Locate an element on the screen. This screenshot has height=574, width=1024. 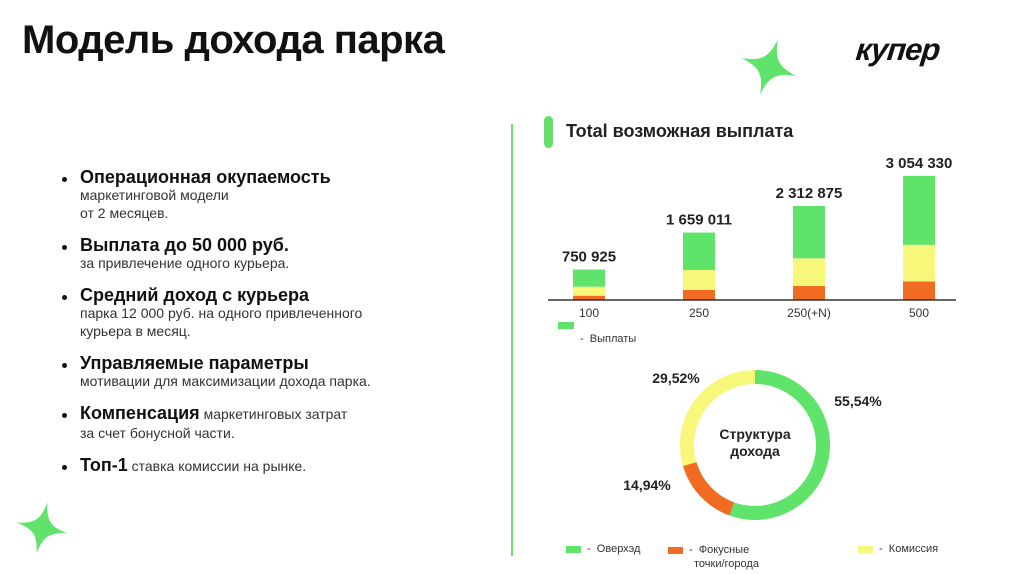
bullet-text: ставка комиссии на рынке. is located at coordinates (217, 466).